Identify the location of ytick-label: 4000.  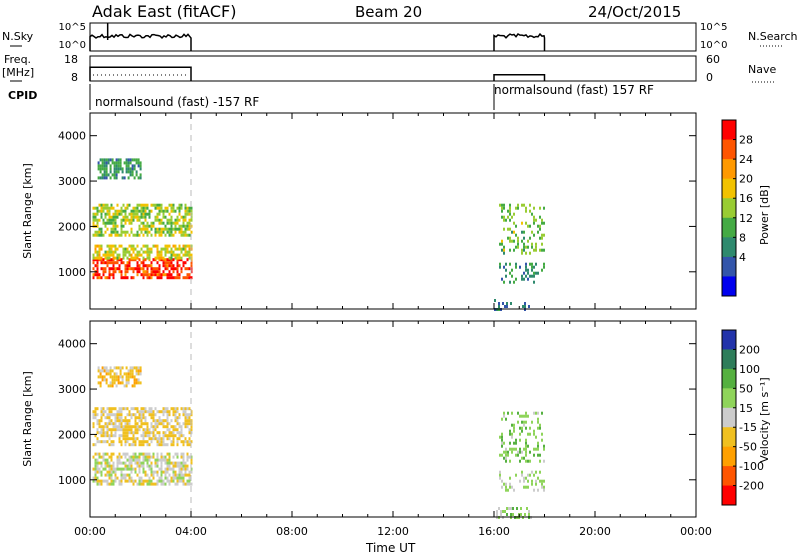
(72, 344).